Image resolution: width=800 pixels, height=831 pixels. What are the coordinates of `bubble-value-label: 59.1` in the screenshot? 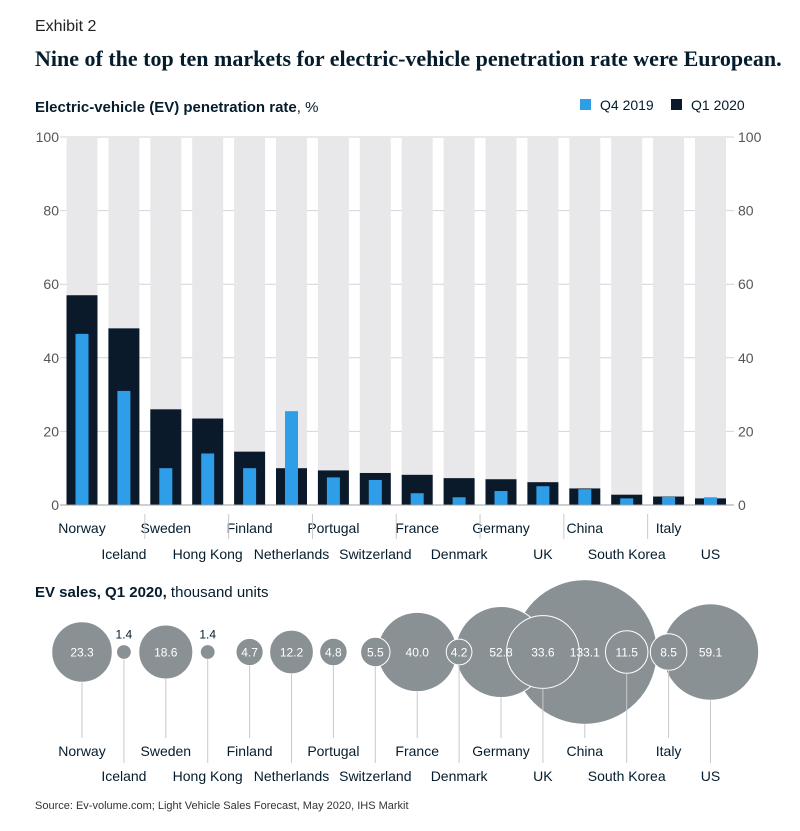 It's located at (711, 653).